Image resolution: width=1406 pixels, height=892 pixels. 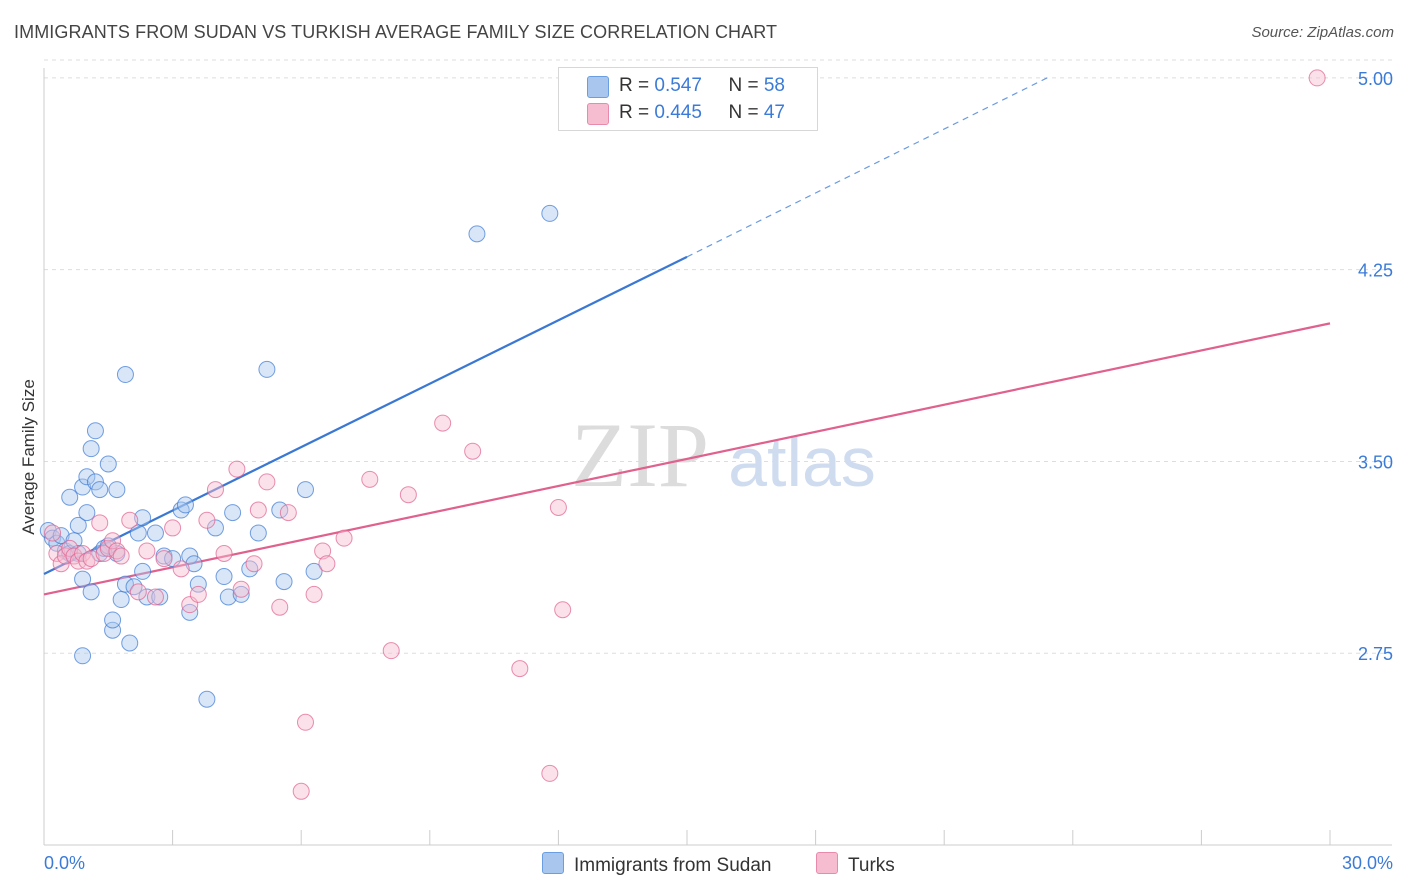 I want to click on y-tick-label: 2.75, so click(x=1375, y=654).